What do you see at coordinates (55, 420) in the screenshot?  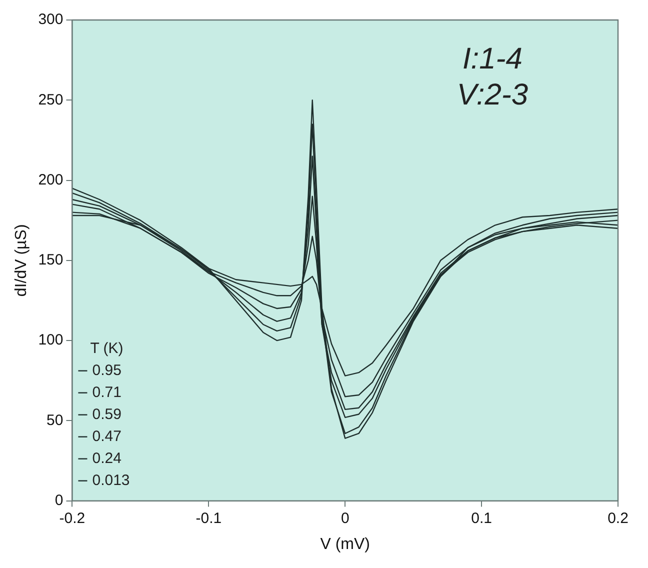 I see `y-tick-label: 50` at bounding box center [55, 420].